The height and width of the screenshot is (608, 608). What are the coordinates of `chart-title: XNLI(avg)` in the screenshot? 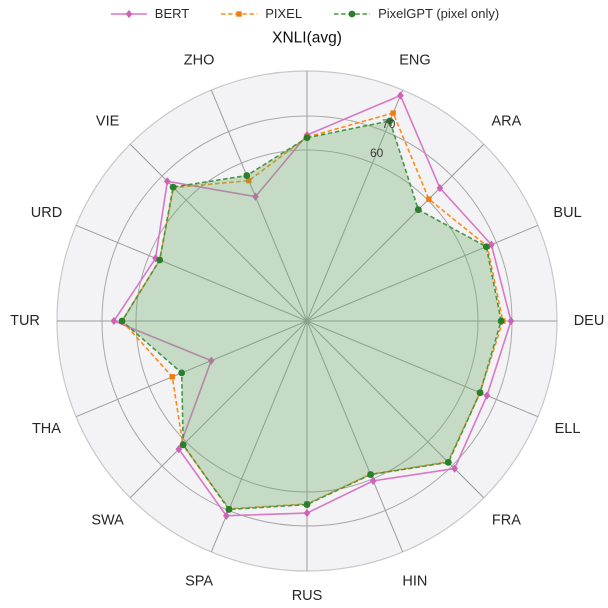 It's located at (307, 38).